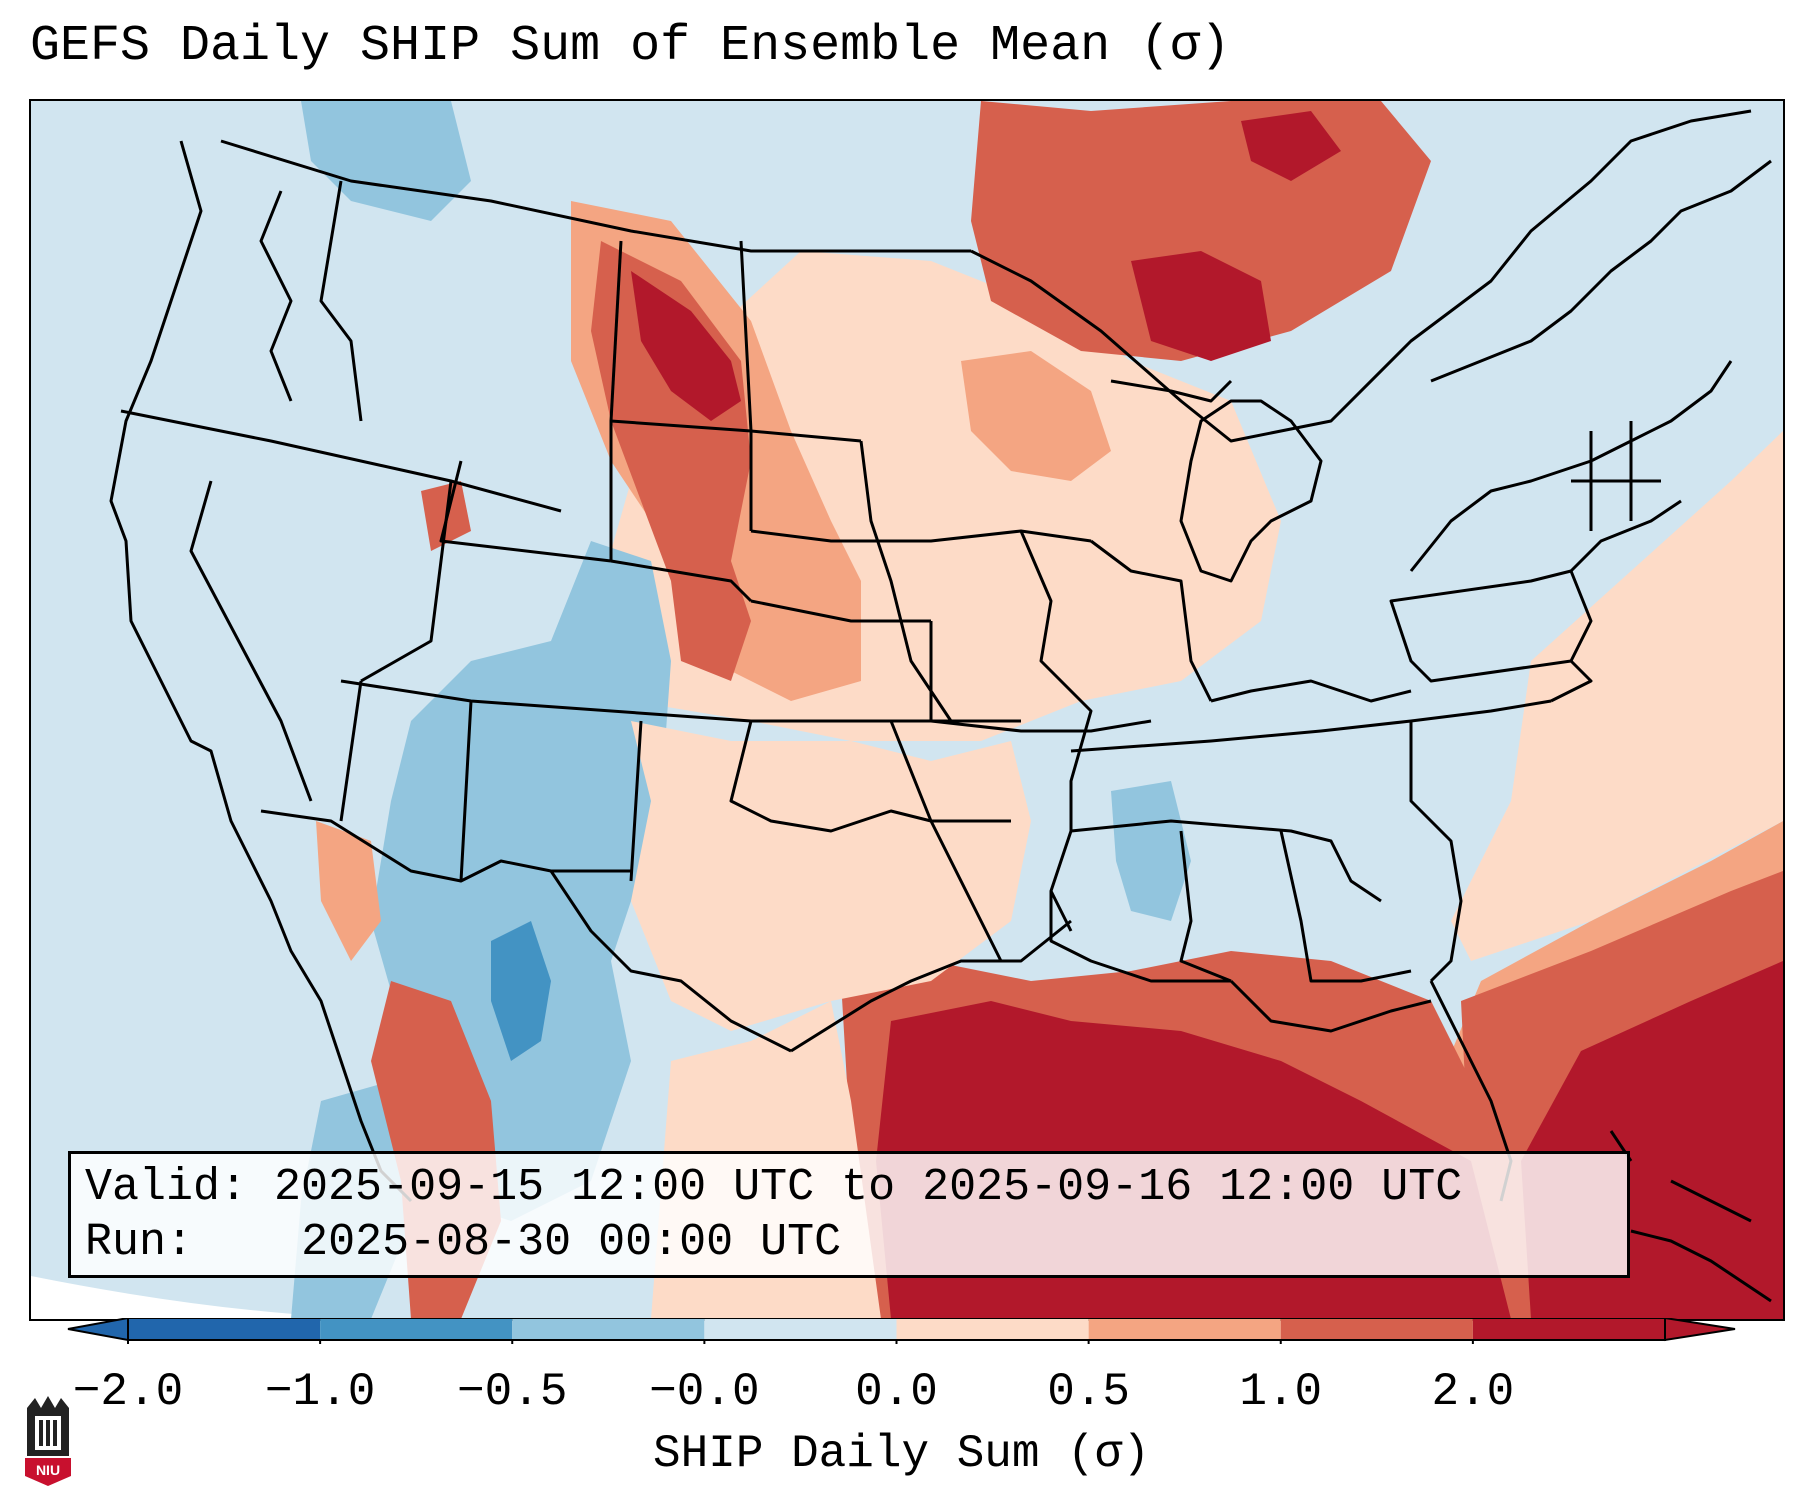 Image resolution: width=1803 pixels, height=1506 pixels. Describe the element at coordinates (1151, 851) in the screenshot. I see `anomaly-mississippi-cool` at that location.